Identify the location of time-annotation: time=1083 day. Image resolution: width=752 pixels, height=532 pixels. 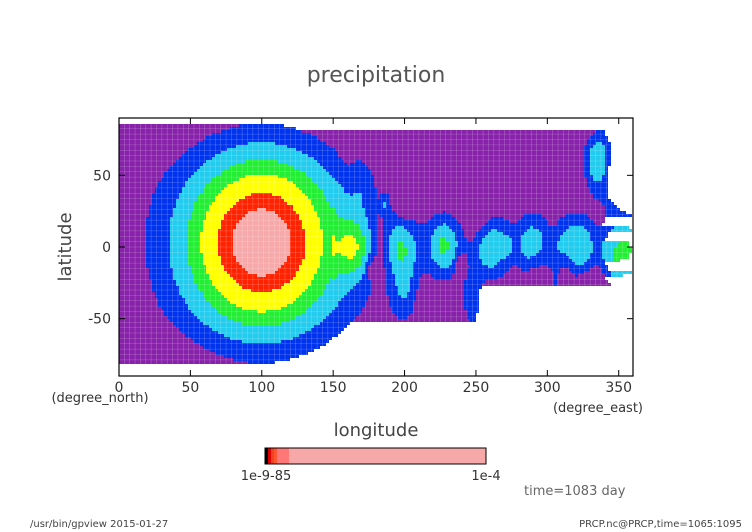
(575, 491).